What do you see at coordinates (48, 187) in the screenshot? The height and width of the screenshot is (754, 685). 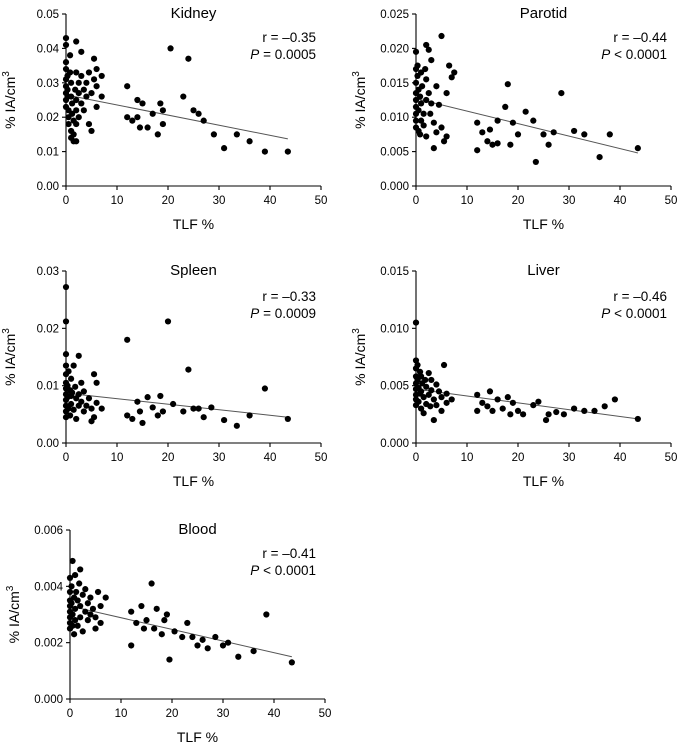 I see `y-tick-label: 0.00` at bounding box center [48, 187].